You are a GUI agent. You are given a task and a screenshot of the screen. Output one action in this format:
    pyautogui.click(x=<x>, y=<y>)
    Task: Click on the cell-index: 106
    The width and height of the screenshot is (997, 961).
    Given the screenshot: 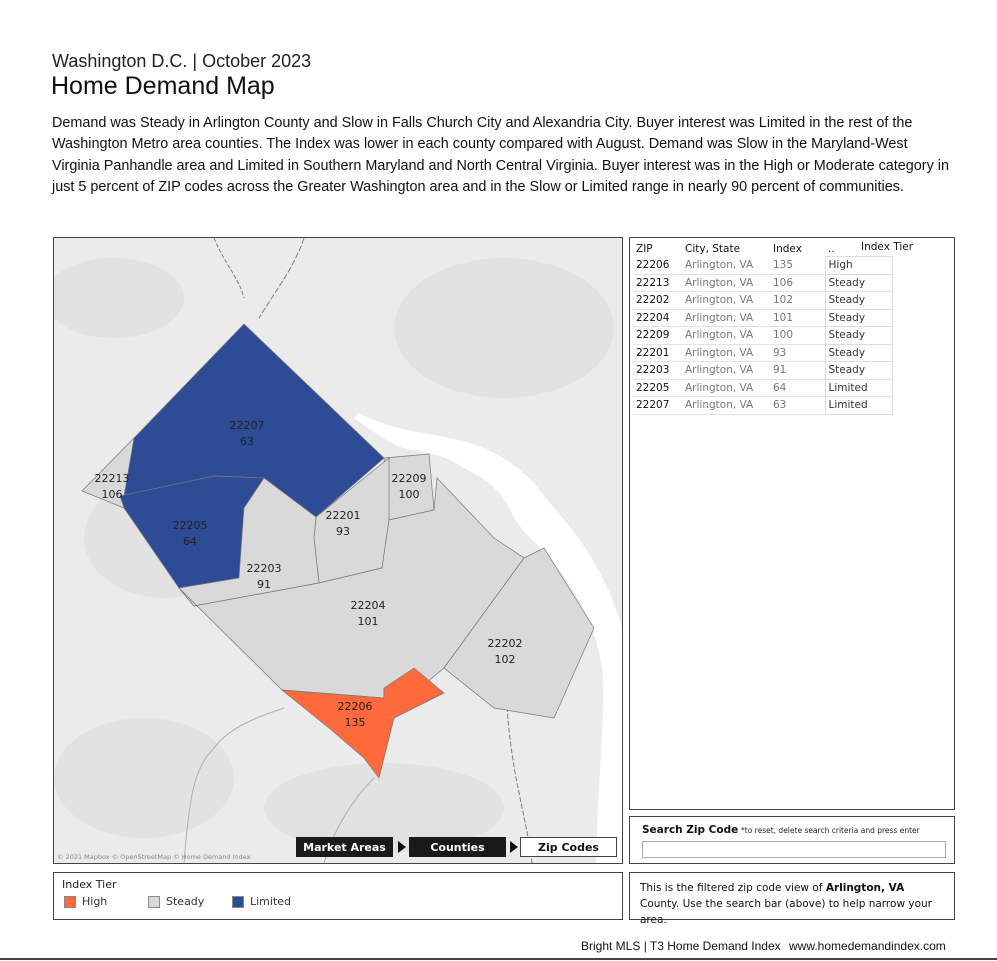 What is the action you would take?
    pyautogui.click(x=797, y=283)
    